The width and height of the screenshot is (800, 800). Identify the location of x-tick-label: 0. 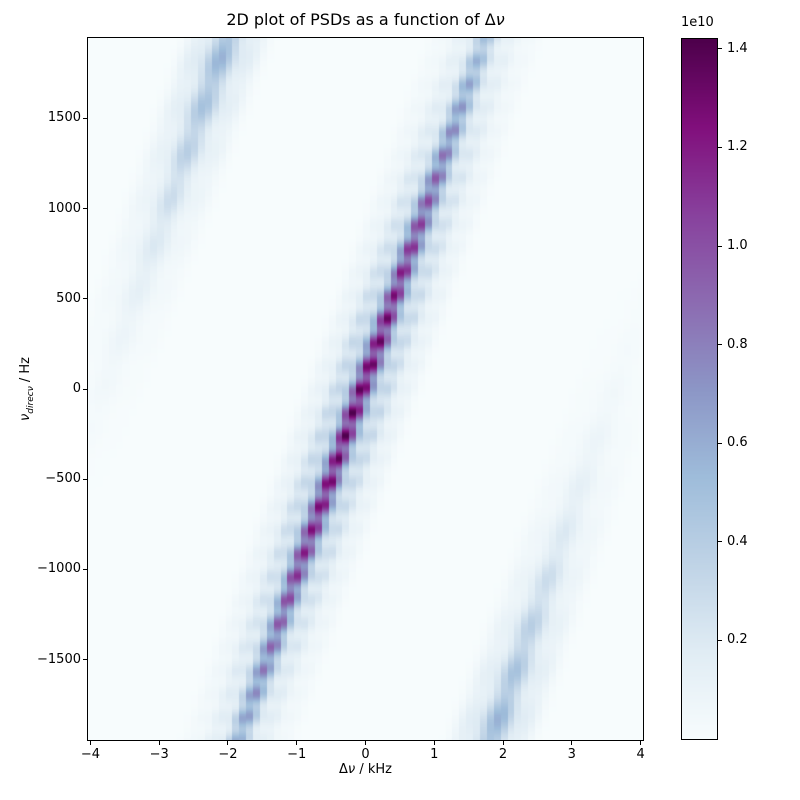
(365, 754).